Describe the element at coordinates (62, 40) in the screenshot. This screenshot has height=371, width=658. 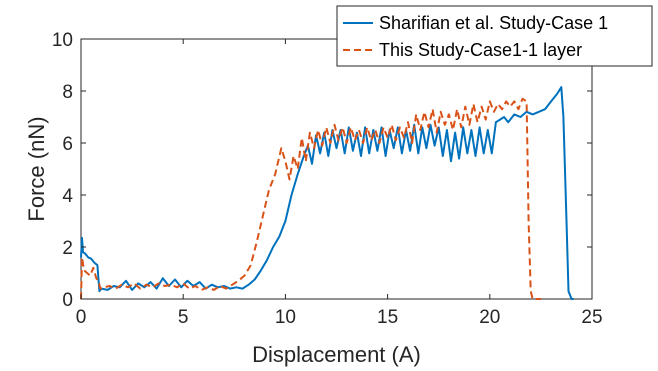
I see `y-tick-label: 10` at that location.